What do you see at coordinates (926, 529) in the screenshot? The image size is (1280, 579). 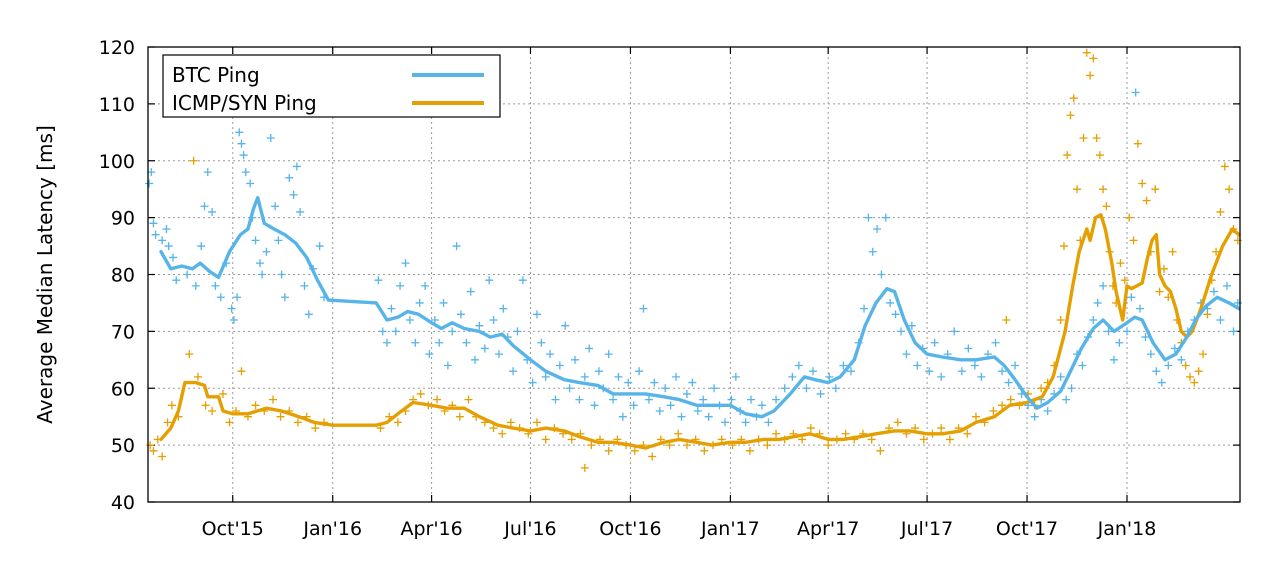 I see `x-tick-label: Jul'17` at bounding box center [926, 529].